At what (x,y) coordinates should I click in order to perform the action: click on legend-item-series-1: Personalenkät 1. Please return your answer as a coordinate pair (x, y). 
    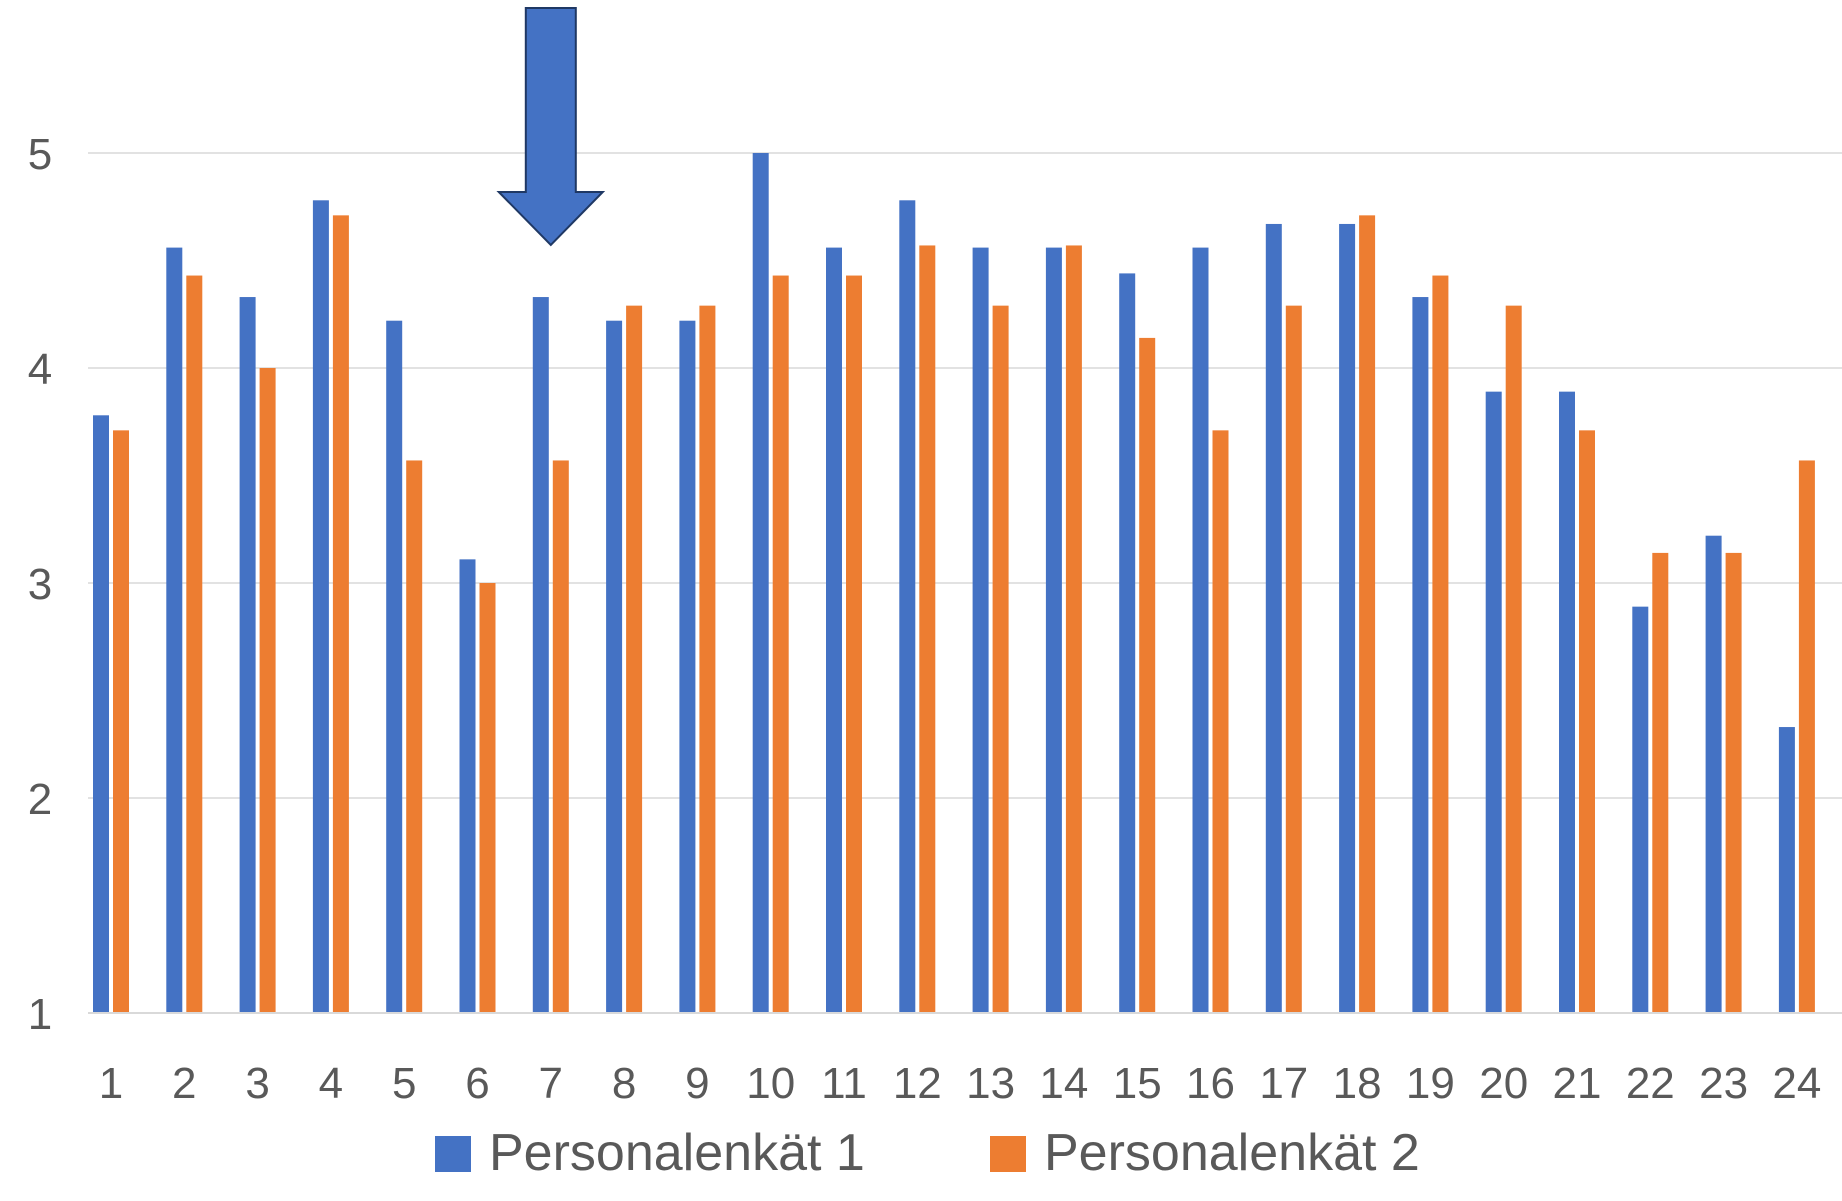
    Looking at the image, I should click on (650, 1153).